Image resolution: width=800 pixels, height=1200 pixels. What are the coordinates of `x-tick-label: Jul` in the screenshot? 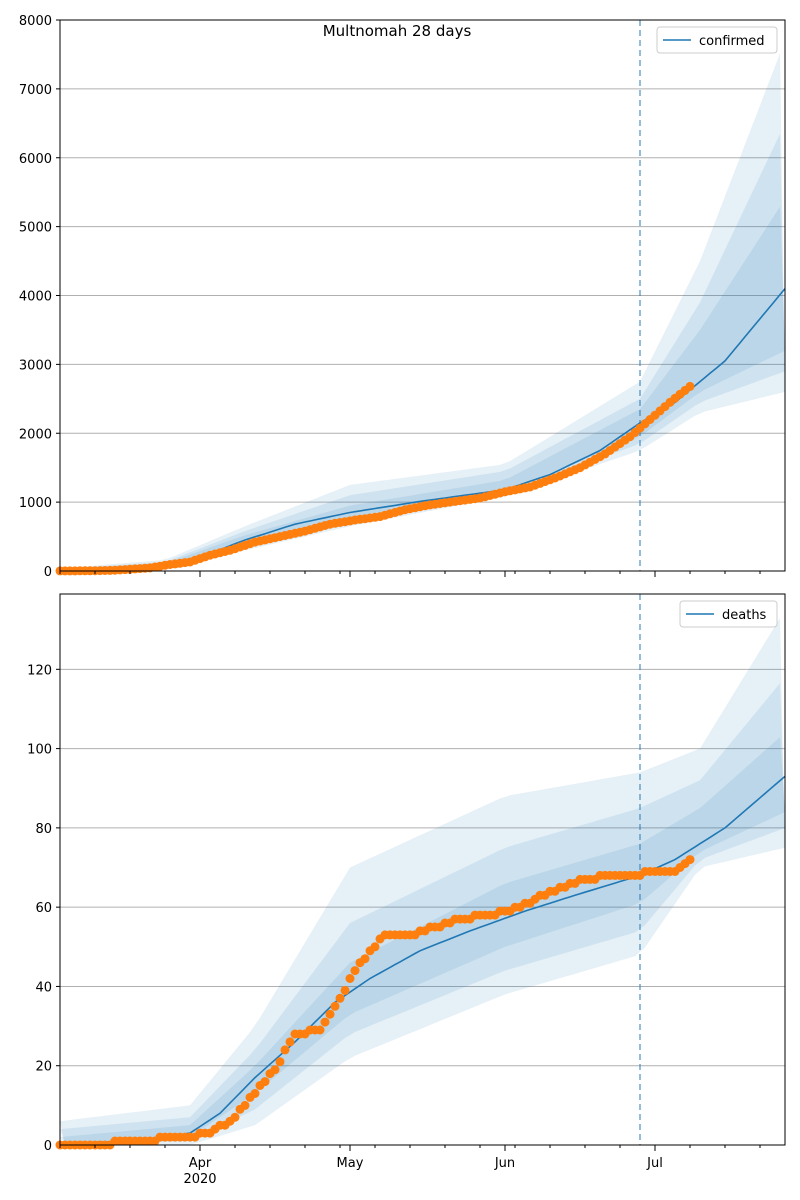 It's located at (654, 1163).